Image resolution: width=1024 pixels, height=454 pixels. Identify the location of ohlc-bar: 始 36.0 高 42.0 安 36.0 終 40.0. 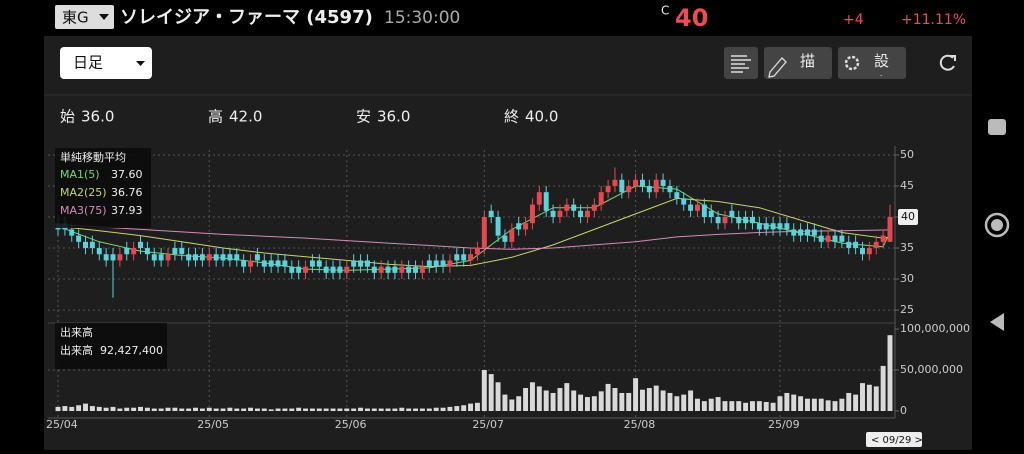
(309, 117).